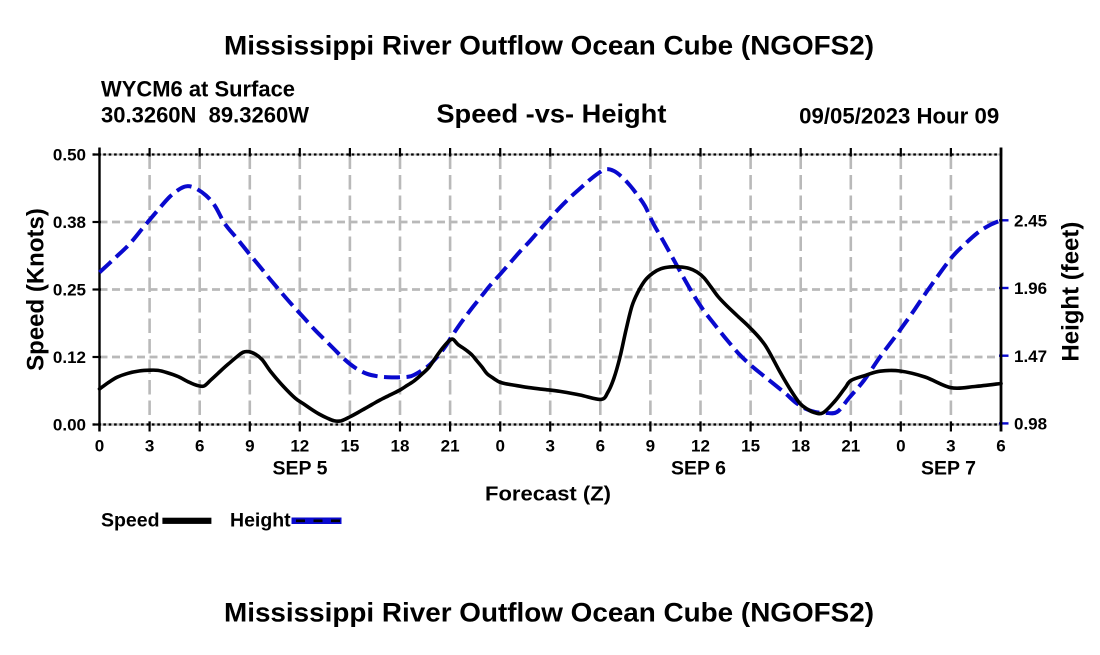 This screenshot has height=655, width=1100. I want to click on svg-text: 1.47, so click(1030, 356).